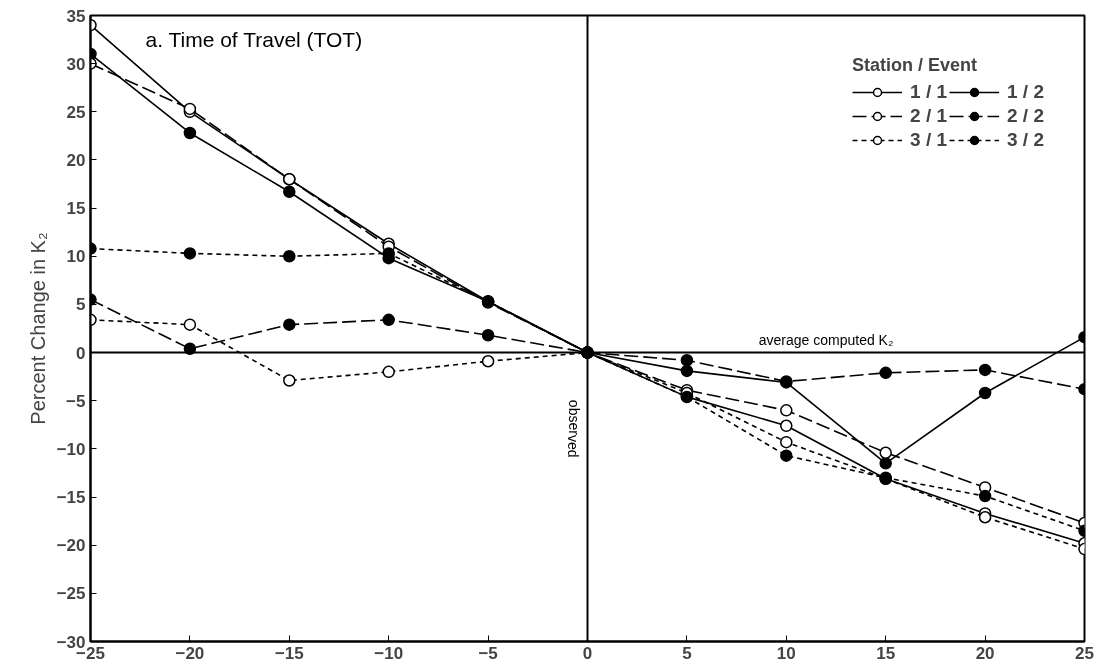 The height and width of the screenshot is (671, 1102). I want to click on y-tick-label: −25, so click(71, 594).